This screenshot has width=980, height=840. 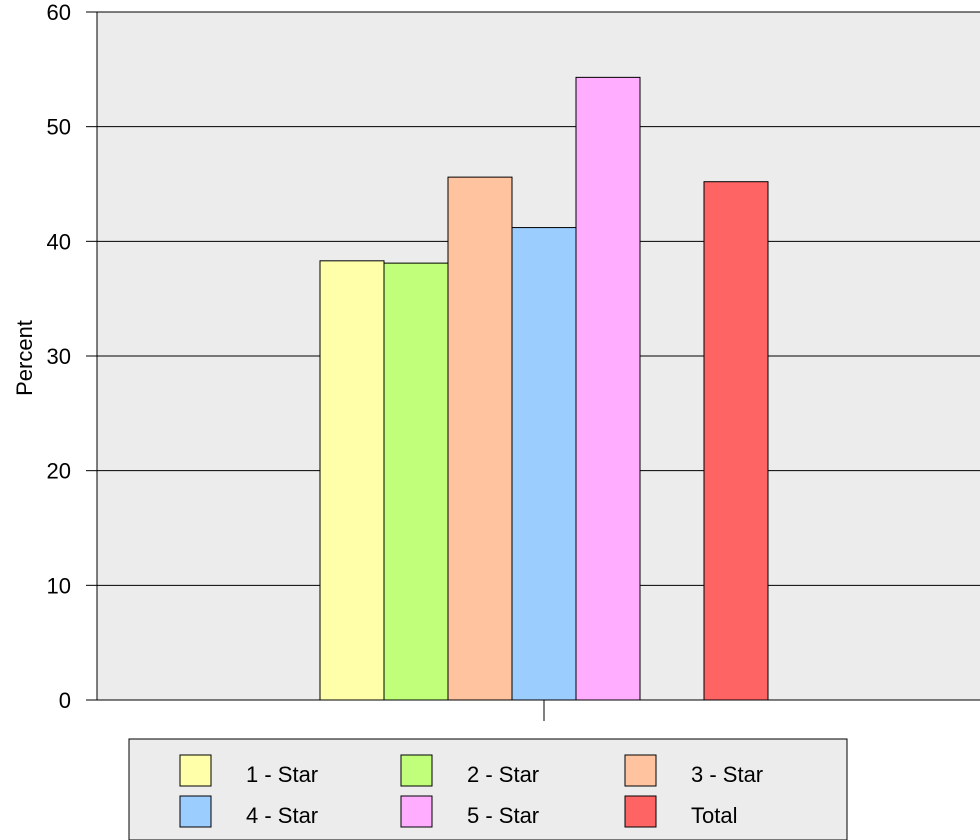 What do you see at coordinates (416, 481) in the screenshot?
I see `bar-2-star` at bounding box center [416, 481].